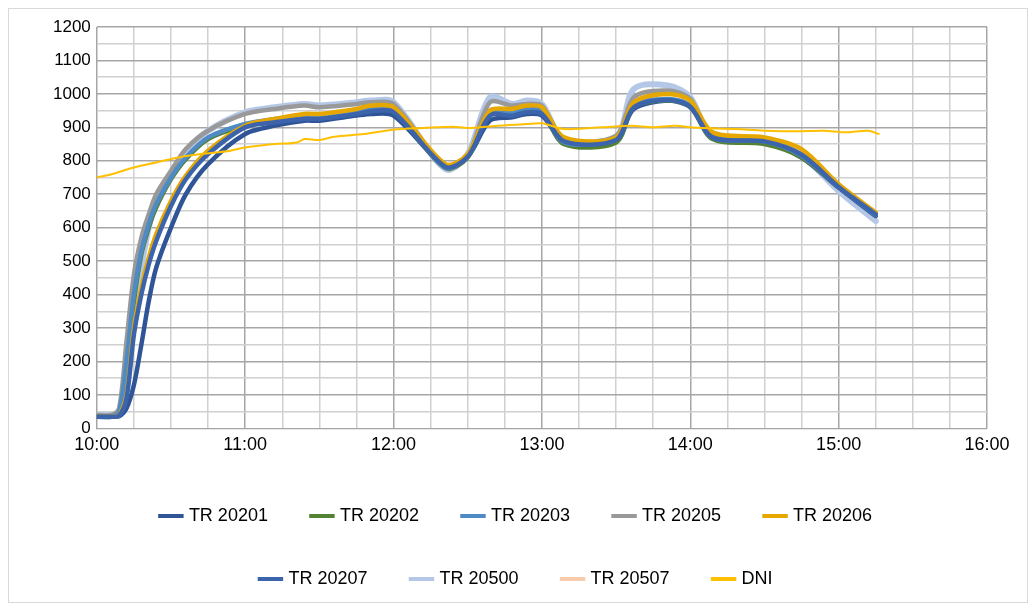 Image resolution: width=1036 pixels, height=605 pixels. Describe the element at coordinates (76, 193) in the screenshot. I see `y-tick-label: 700` at that location.